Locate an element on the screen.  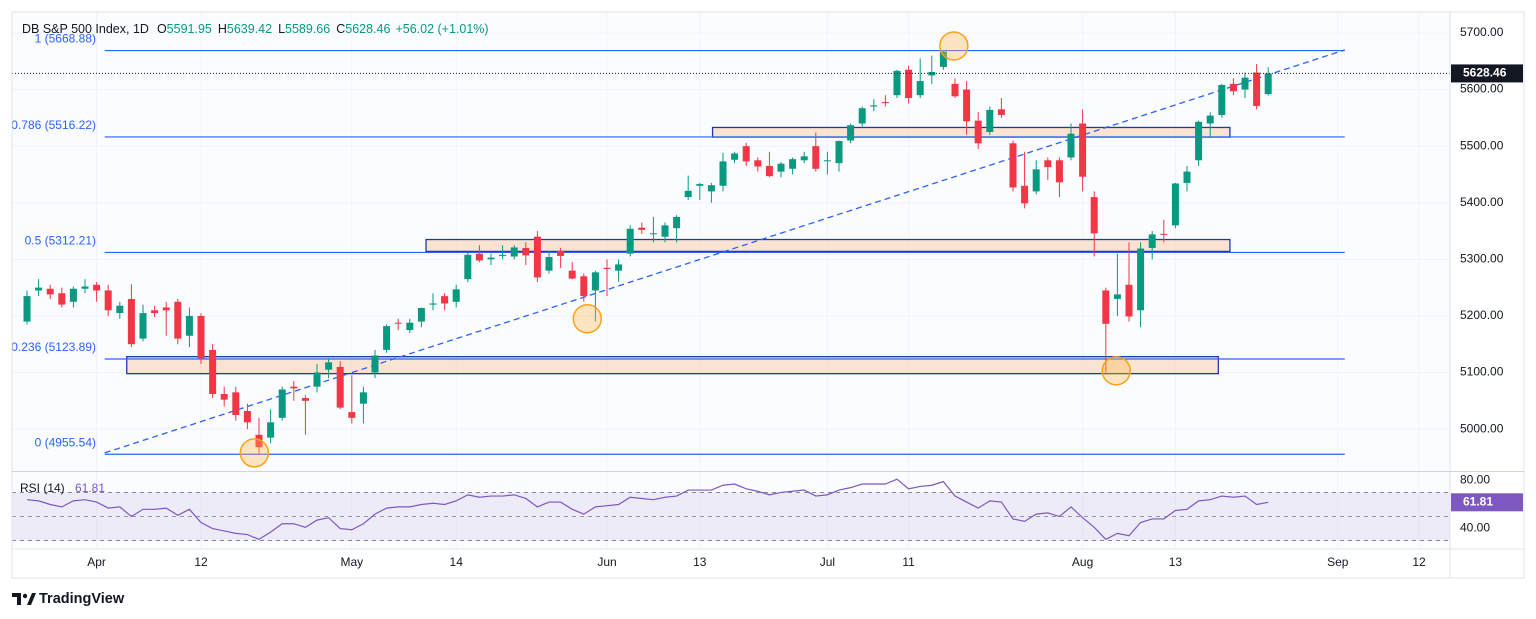
rsi-line is located at coordinates (647, 509).